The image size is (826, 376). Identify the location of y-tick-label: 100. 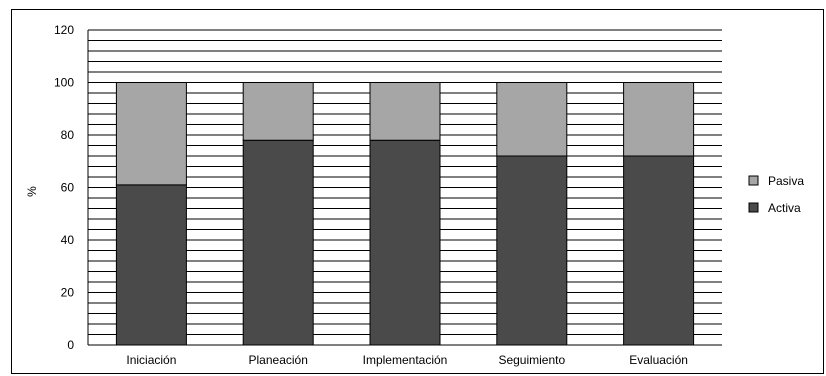
(64, 83).